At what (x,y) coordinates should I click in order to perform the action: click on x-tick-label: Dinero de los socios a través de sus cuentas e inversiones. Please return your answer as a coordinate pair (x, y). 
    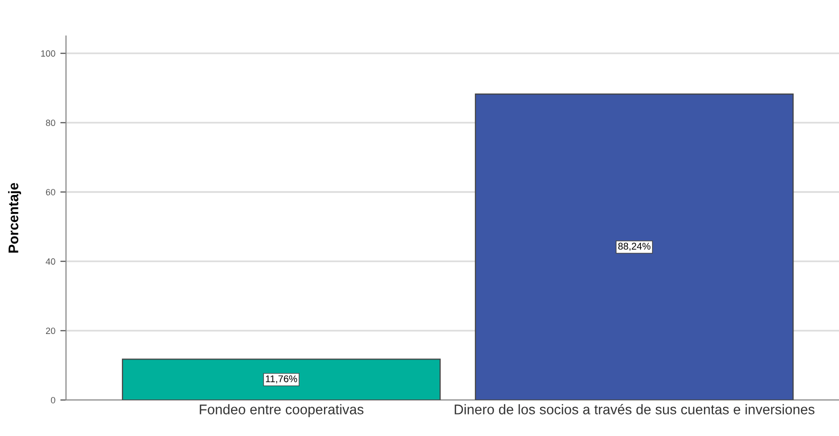
    Looking at the image, I should click on (634, 409).